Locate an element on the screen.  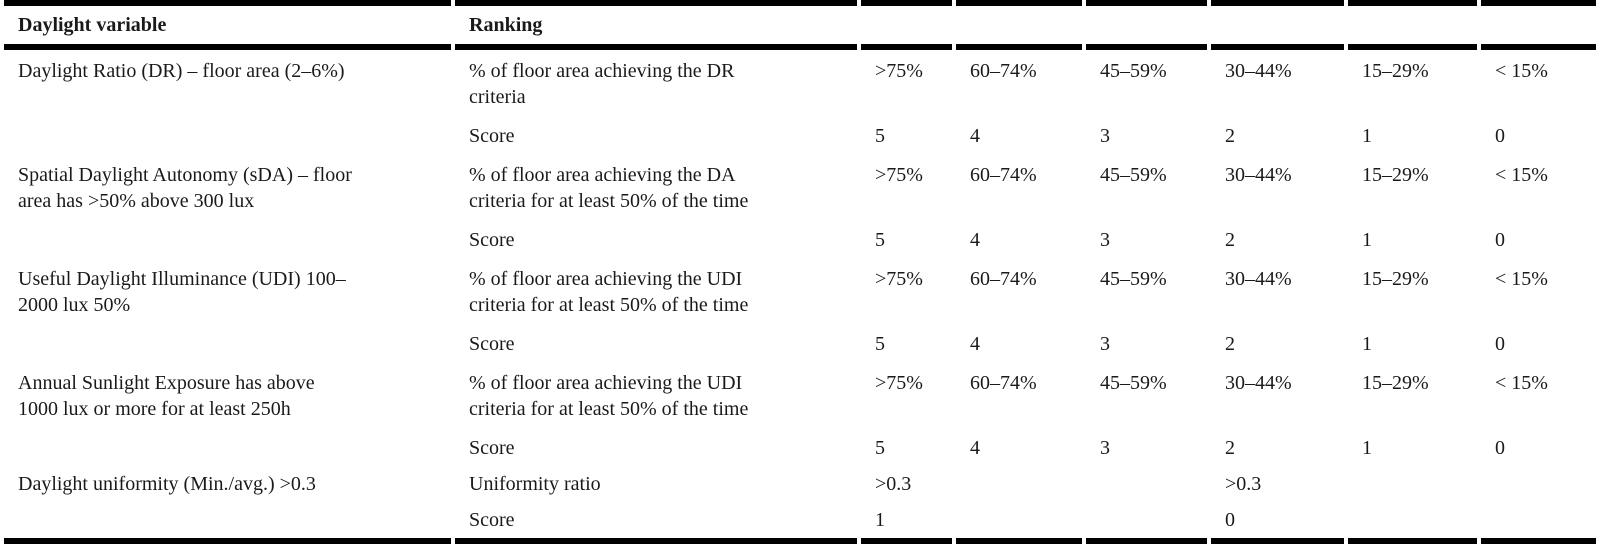
header-row: Daylight variable Ranking is located at coordinates (800, 25).